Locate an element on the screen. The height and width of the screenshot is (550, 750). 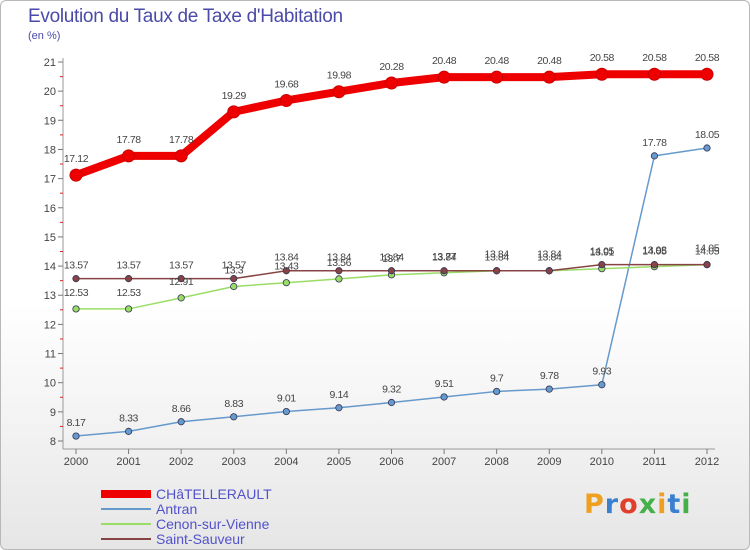
legend-label: Antran is located at coordinates (177, 509).